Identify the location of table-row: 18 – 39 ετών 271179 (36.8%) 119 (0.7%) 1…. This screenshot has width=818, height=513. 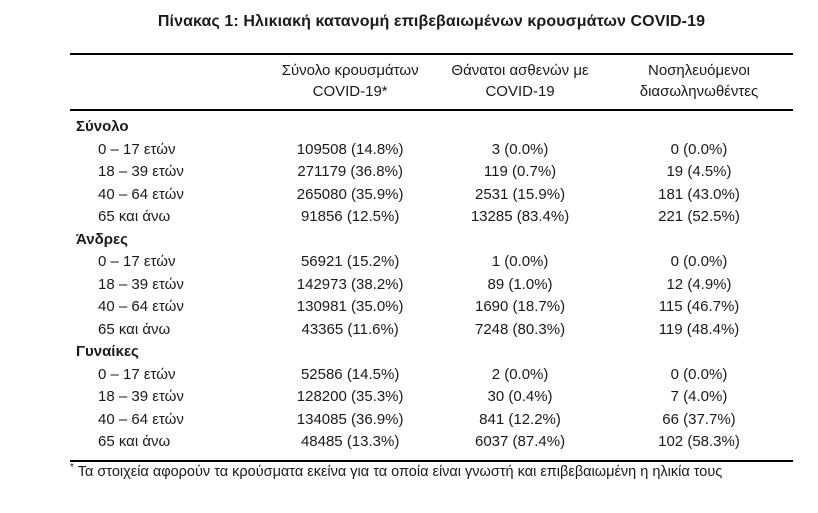
(431, 172).